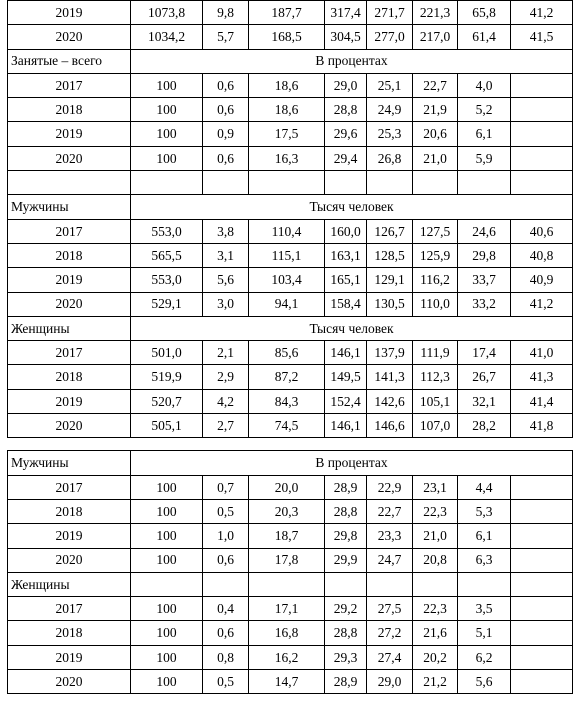  I want to click on value-cell: 17,8, so click(286, 560).